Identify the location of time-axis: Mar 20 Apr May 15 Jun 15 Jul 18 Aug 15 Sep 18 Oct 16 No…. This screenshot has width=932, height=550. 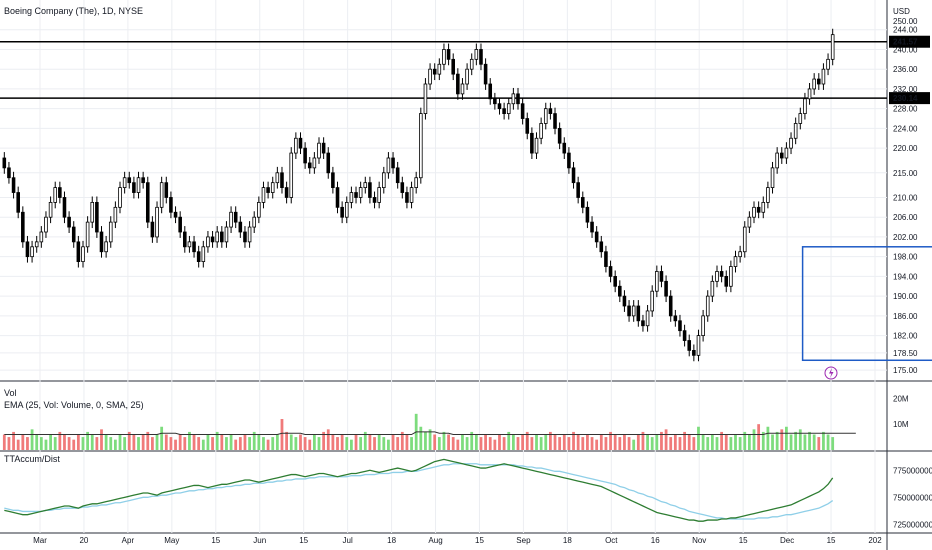
(457, 540).